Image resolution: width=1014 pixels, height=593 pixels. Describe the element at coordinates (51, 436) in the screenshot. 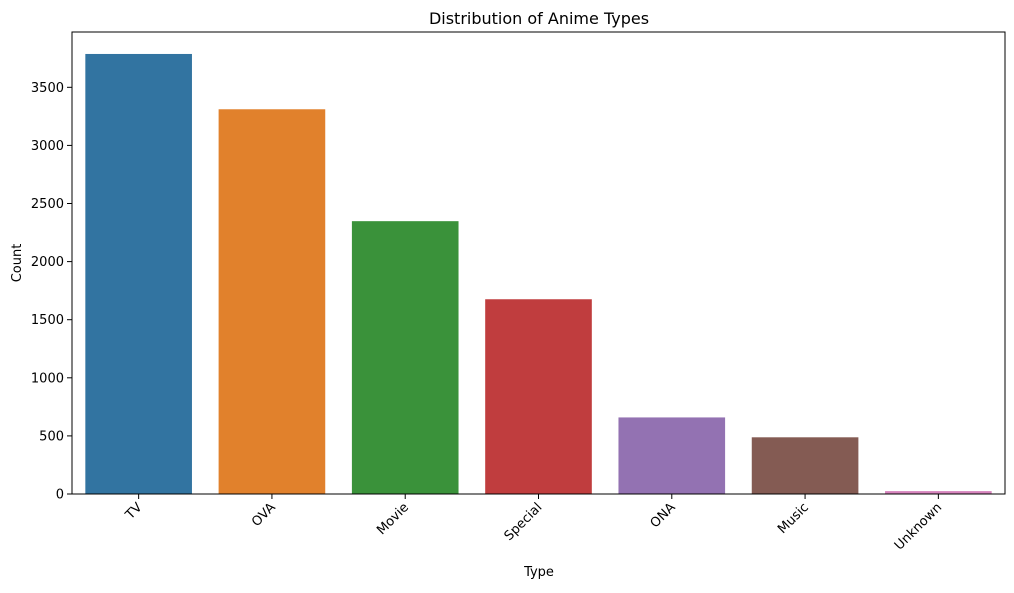

I see `y-tick-label: 500` at that location.